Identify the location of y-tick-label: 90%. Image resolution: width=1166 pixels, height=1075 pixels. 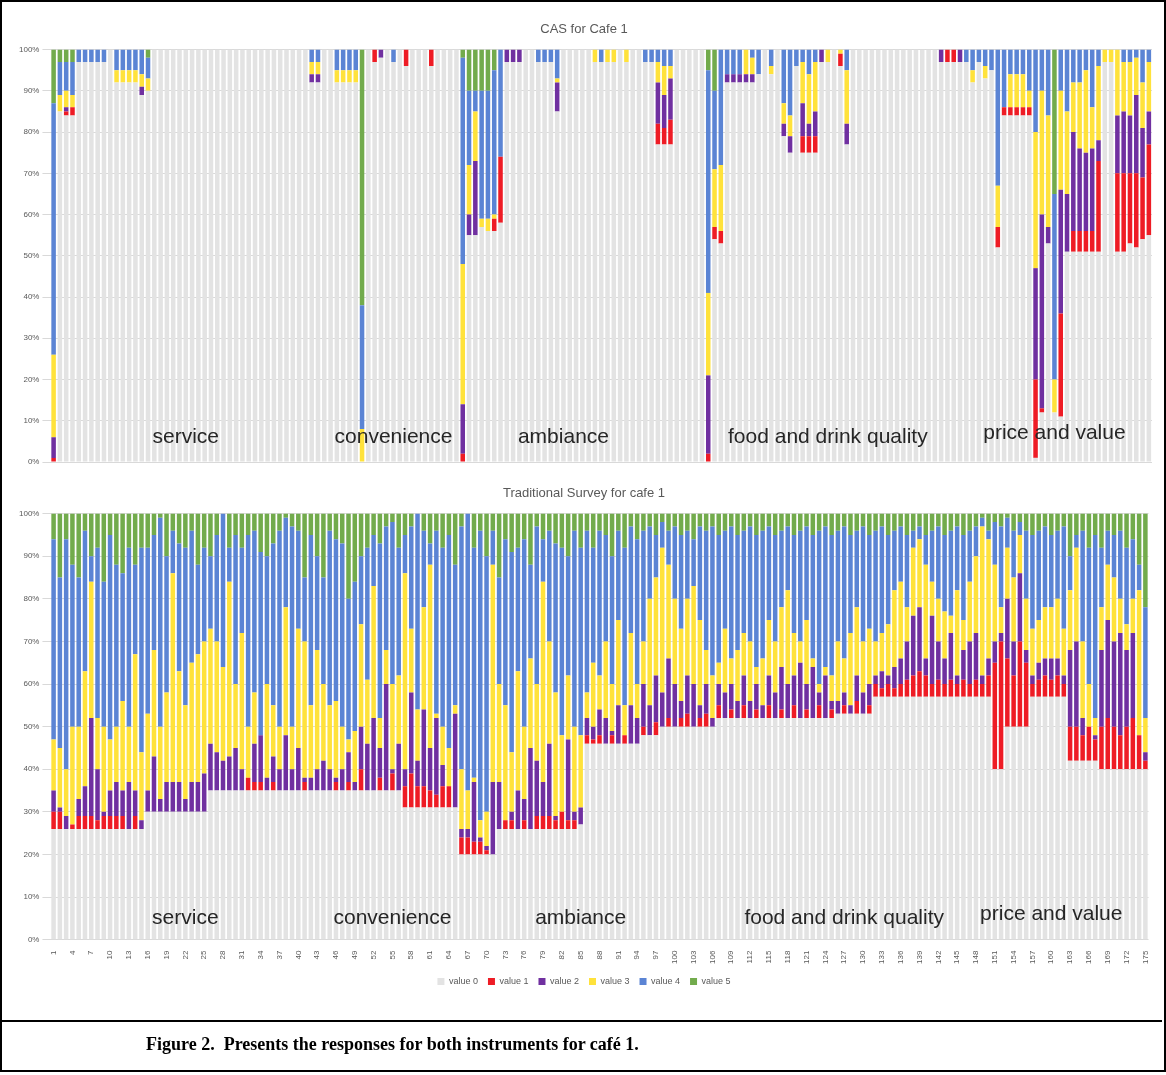
(31, 91).